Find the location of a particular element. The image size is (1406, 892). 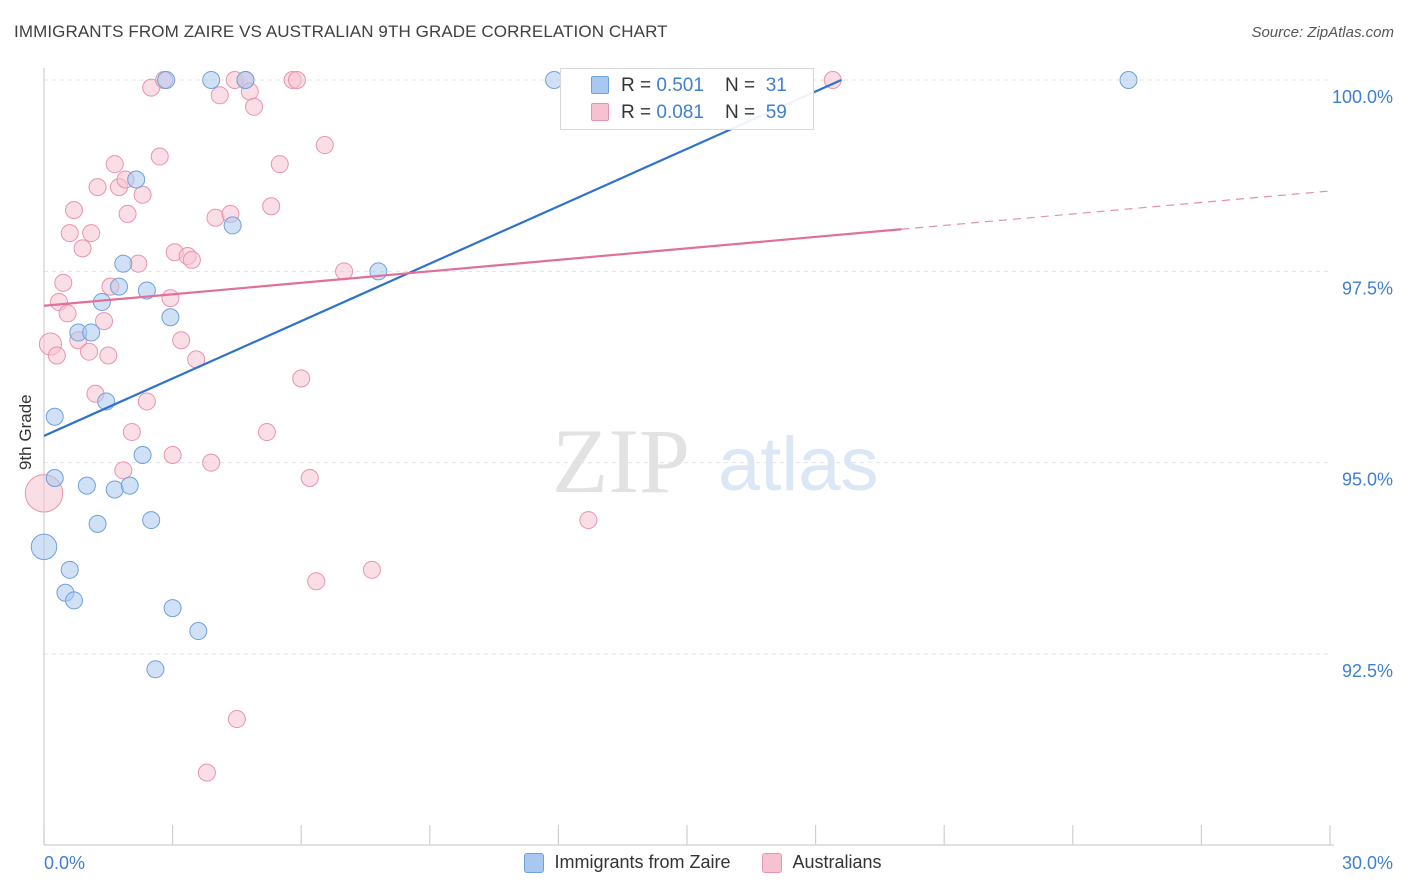

y-tick-label: 92.5% is located at coordinates (1367, 671).